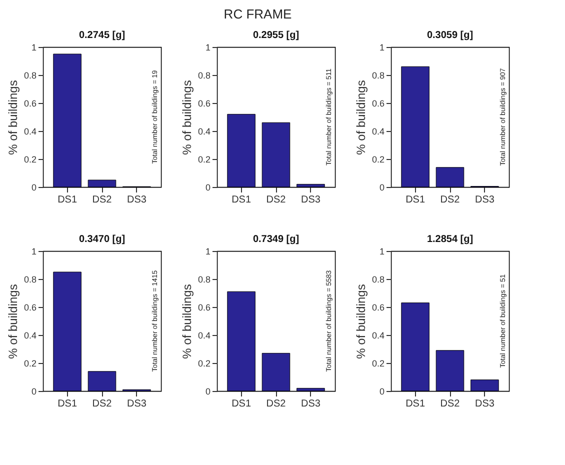 This screenshot has width=565, height=465. What do you see at coordinates (276, 35) in the screenshot?
I see `chart-title: 0.2955 [g]` at bounding box center [276, 35].